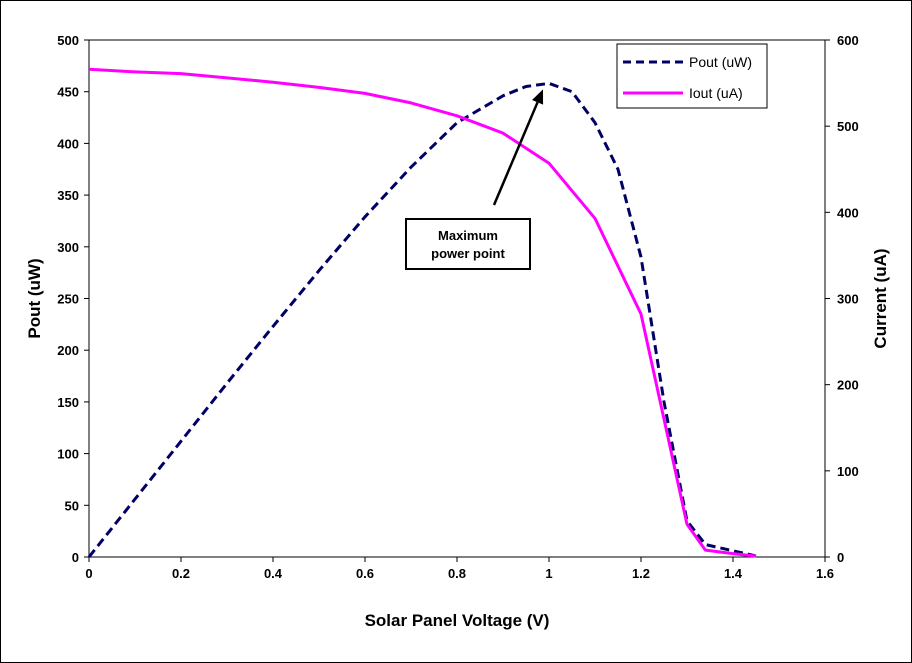 The height and width of the screenshot is (663, 912). I want to click on max-power-annotation: Maximum power point, so click(474, 179).